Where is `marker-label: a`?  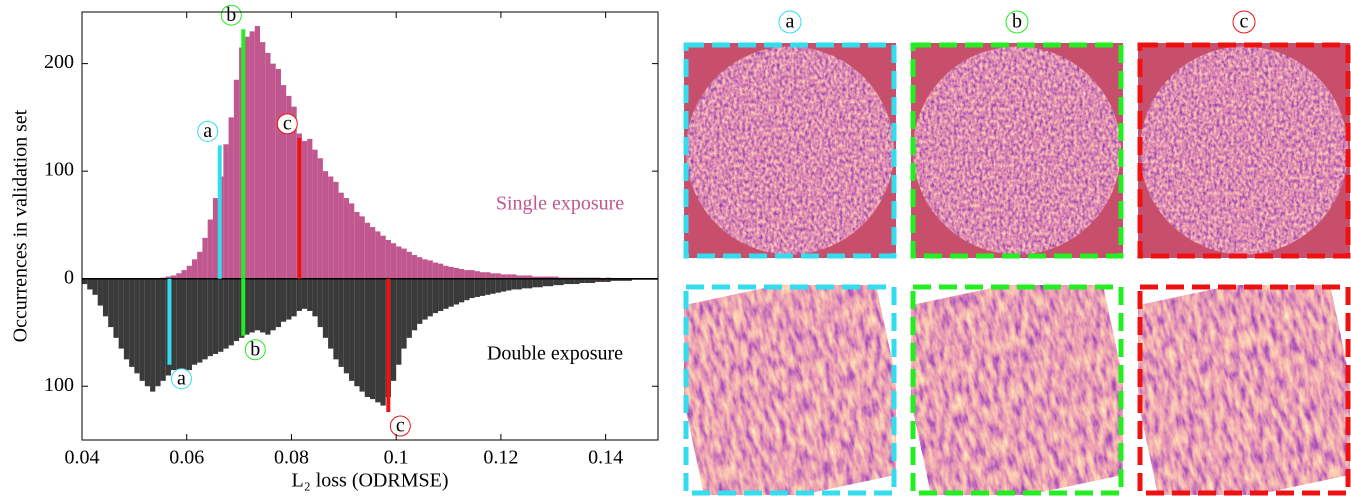 marker-label: a is located at coordinates (207, 131).